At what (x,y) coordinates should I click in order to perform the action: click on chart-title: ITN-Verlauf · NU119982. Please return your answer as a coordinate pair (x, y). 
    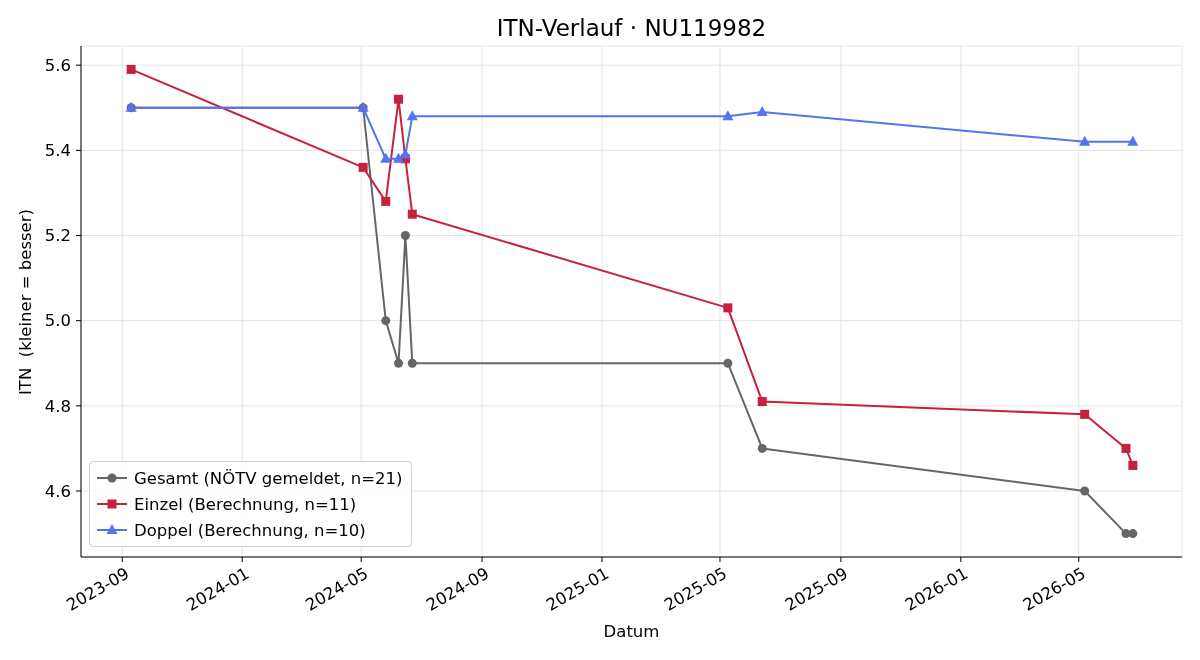
    Looking at the image, I should click on (631, 28).